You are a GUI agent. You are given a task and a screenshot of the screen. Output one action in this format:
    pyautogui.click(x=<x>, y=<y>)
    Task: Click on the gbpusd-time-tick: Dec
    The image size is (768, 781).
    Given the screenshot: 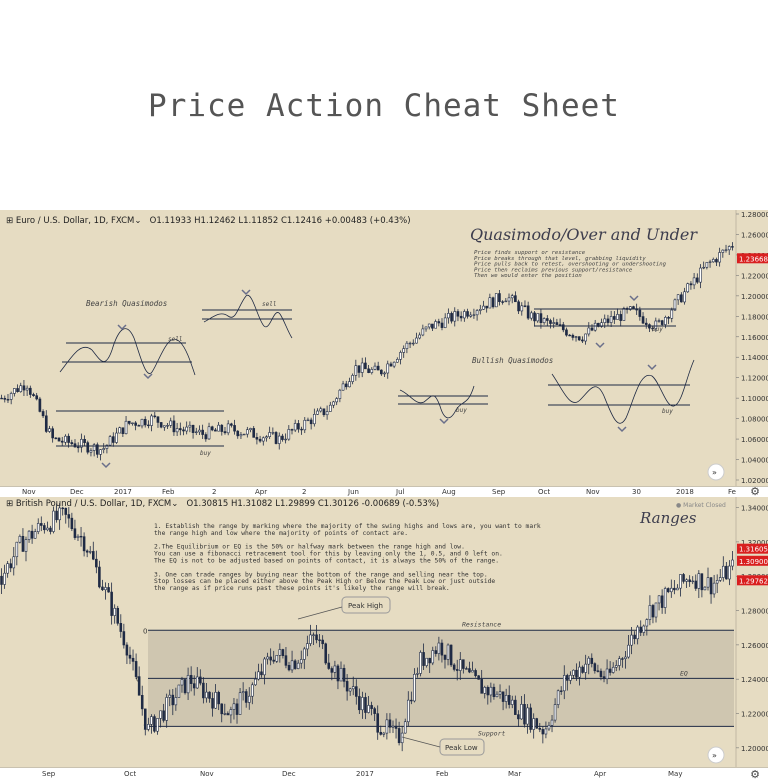 What is the action you would take?
    pyautogui.click(x=289, y=774)
    